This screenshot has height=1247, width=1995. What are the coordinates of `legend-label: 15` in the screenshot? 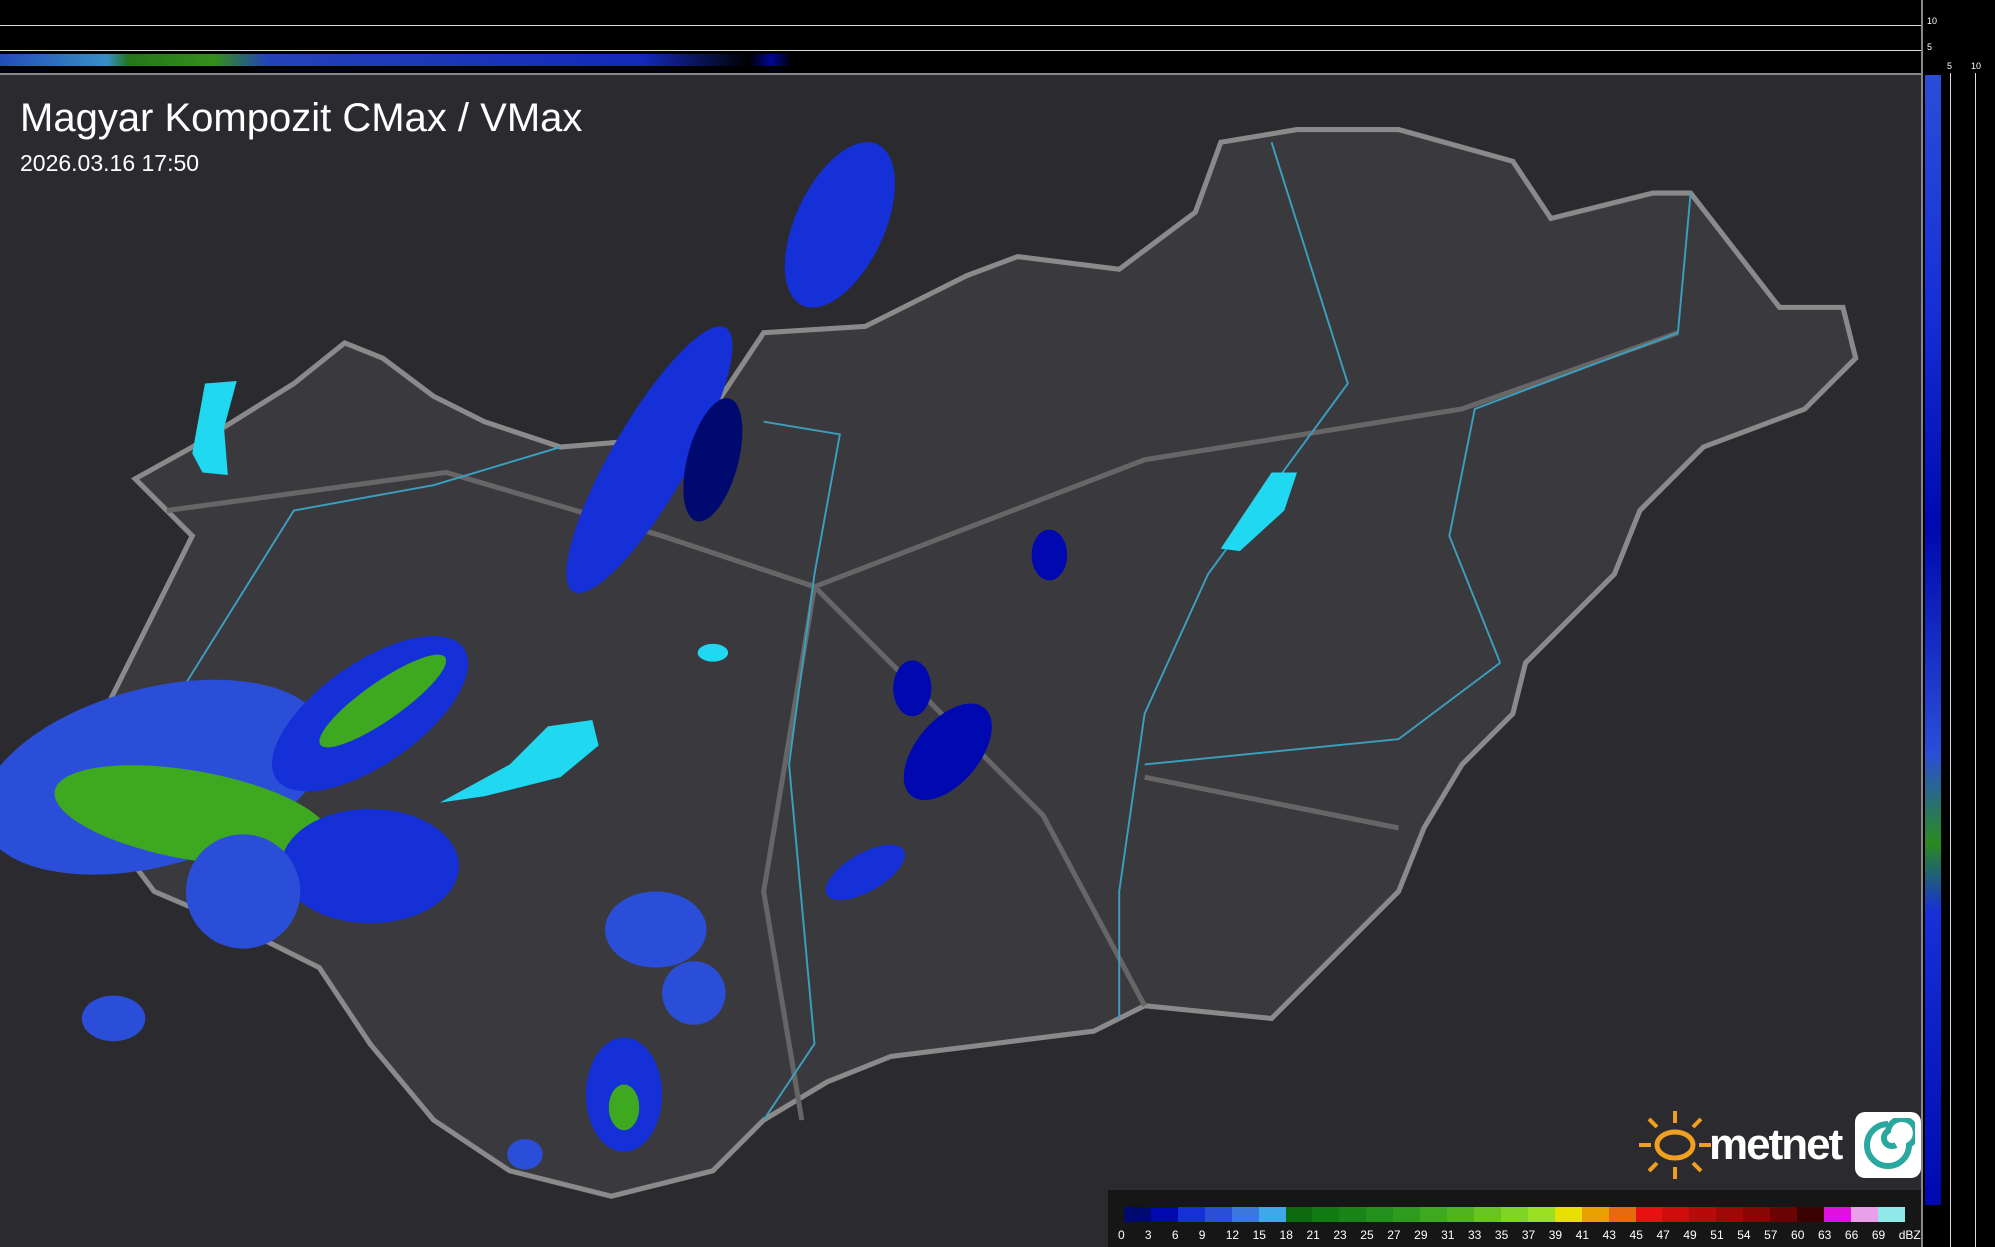 It's located at (1259, 1235).